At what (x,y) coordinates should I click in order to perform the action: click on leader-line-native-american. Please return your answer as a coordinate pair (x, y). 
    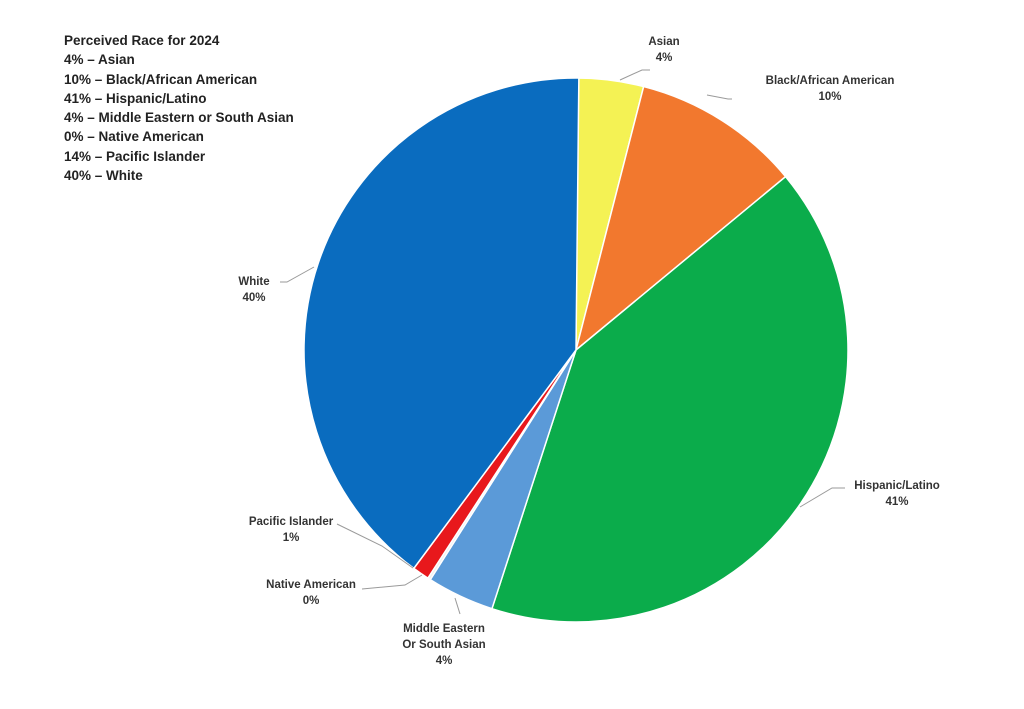
    Looking at the image, I should click on (392, 582).